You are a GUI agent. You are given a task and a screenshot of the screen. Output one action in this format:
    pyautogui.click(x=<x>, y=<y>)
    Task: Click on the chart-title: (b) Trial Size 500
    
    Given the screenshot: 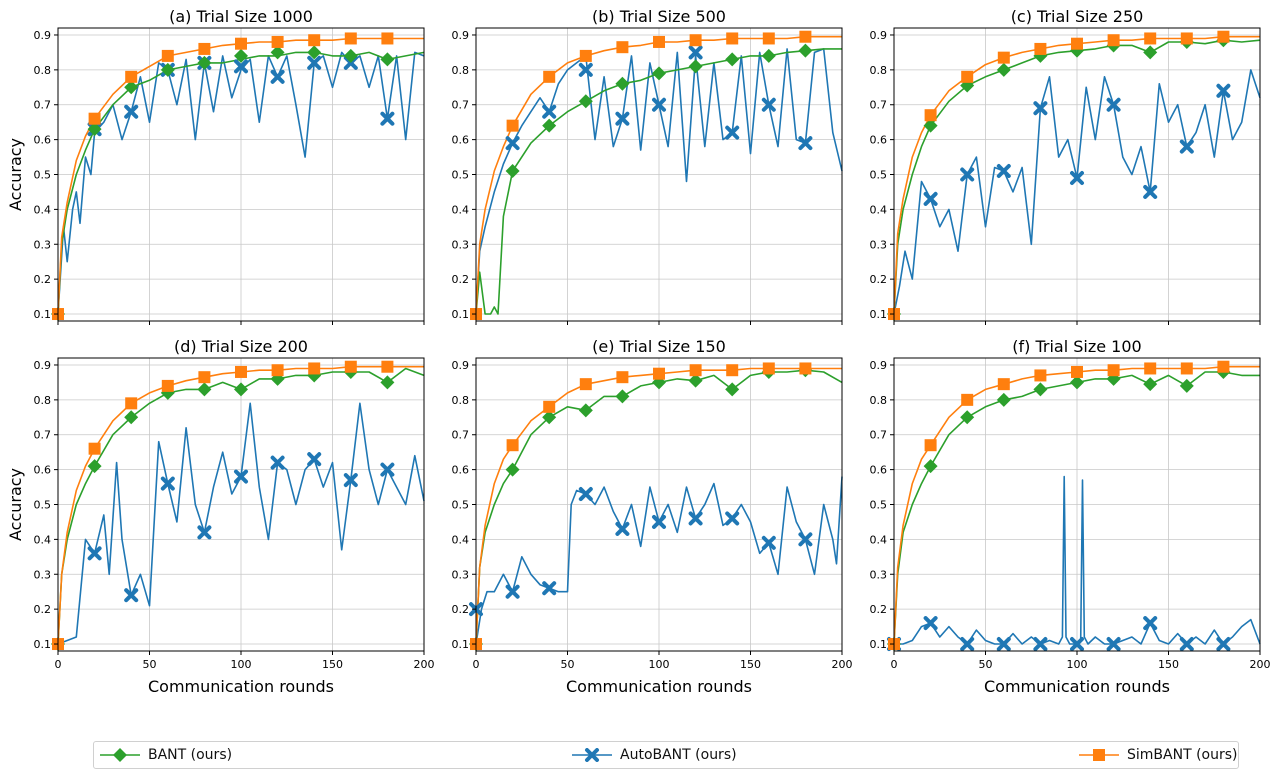 What is the action you would take?
    pyautogui.click(x=659, y=16)
    